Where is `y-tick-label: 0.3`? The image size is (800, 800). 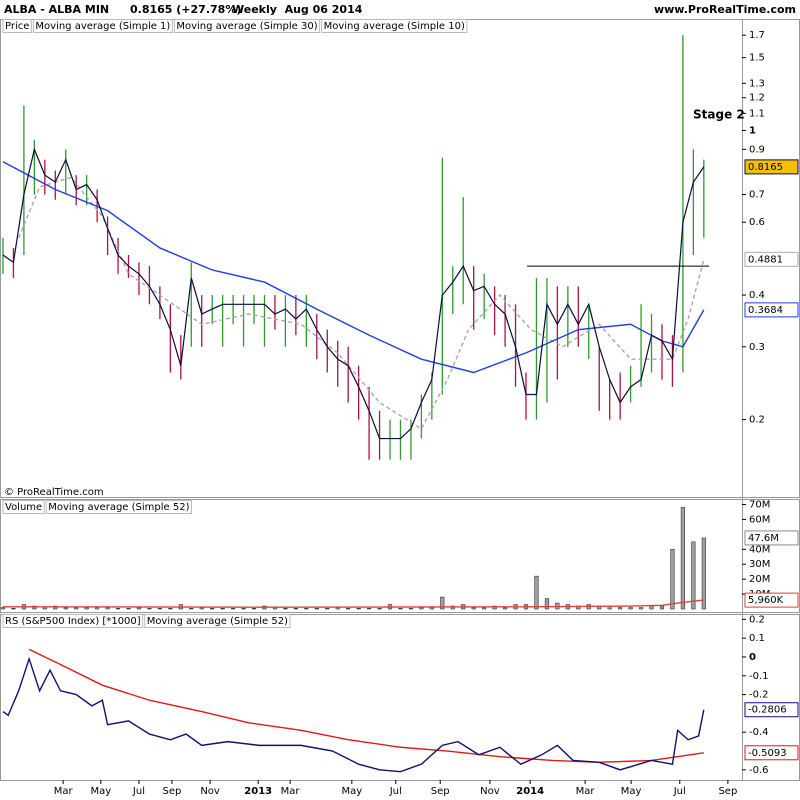
y-tick-label: 0.3 is located at coordinates (757, 347).